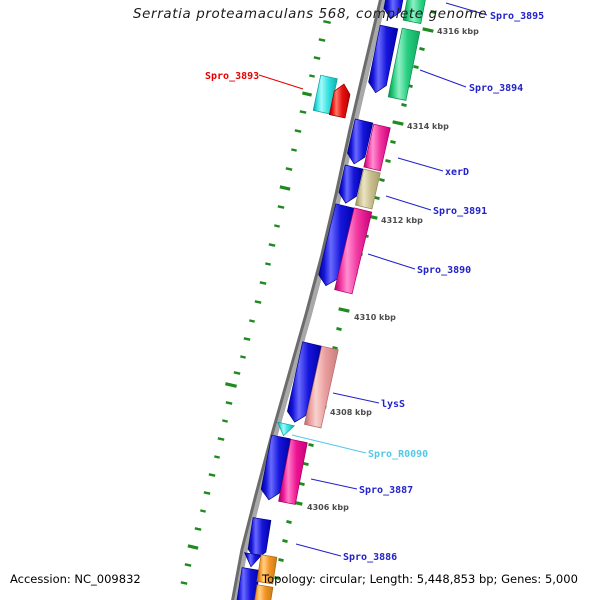  Describe the element at coordinates (444, 270) in the screenshot. I see `gene-label-spro-3890: Spro_3890` at that location.